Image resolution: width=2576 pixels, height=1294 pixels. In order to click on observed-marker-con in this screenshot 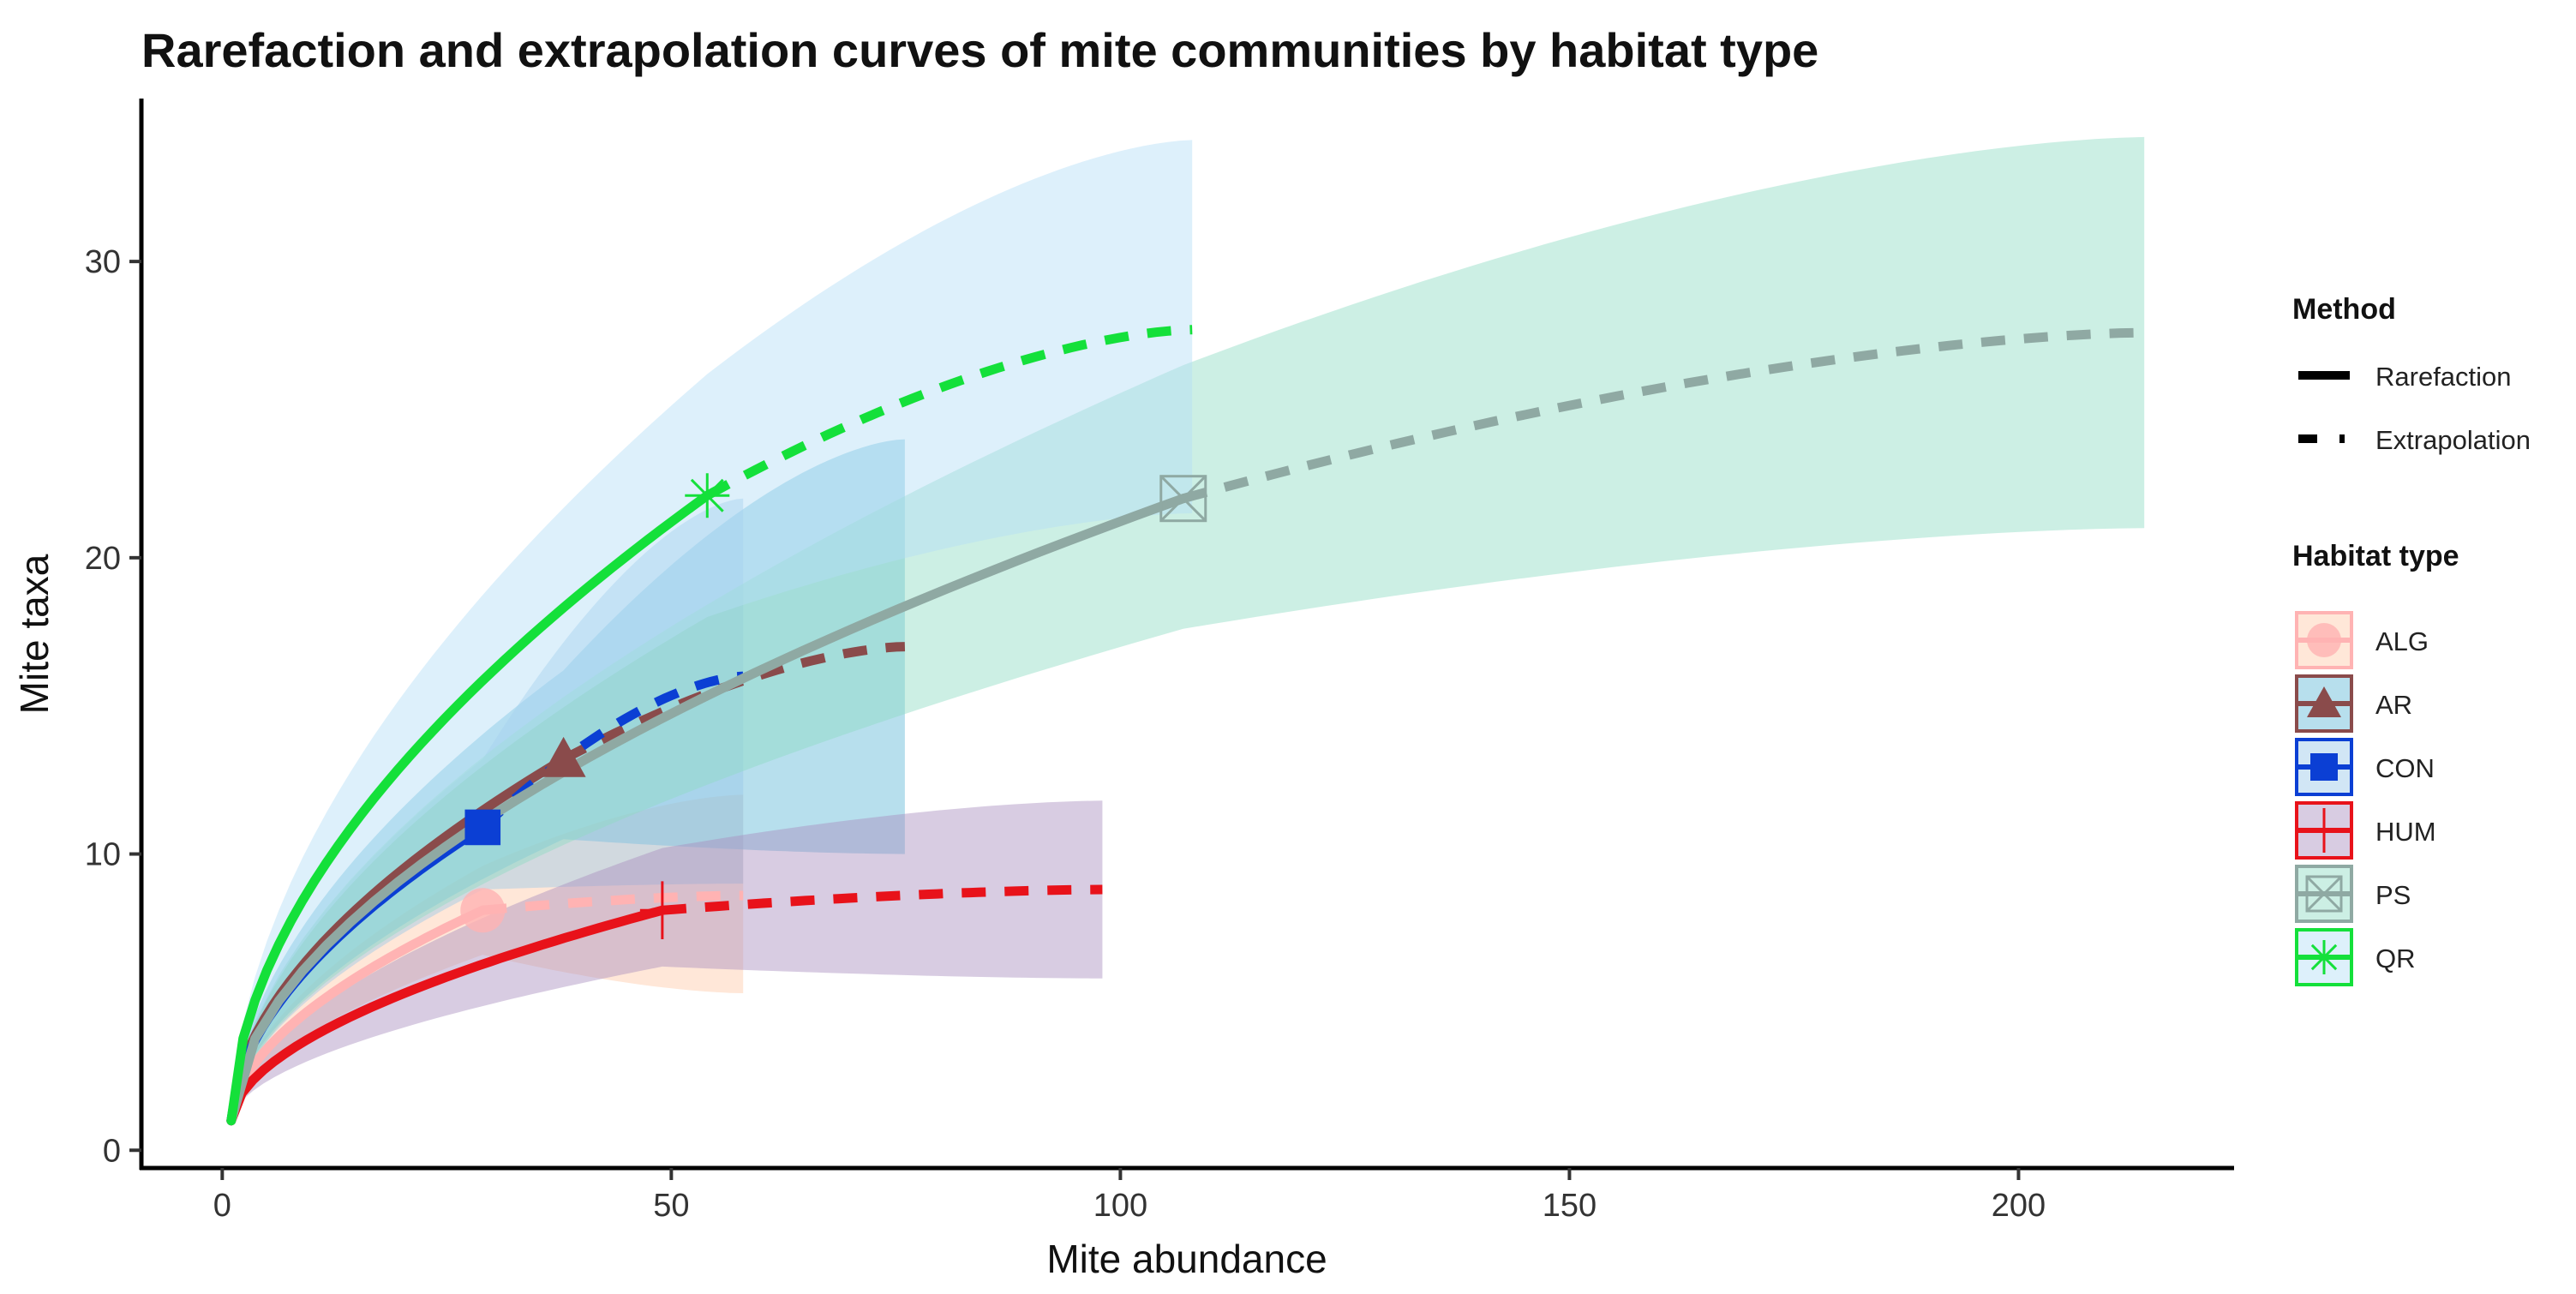, I will do `click(483, 827)`.